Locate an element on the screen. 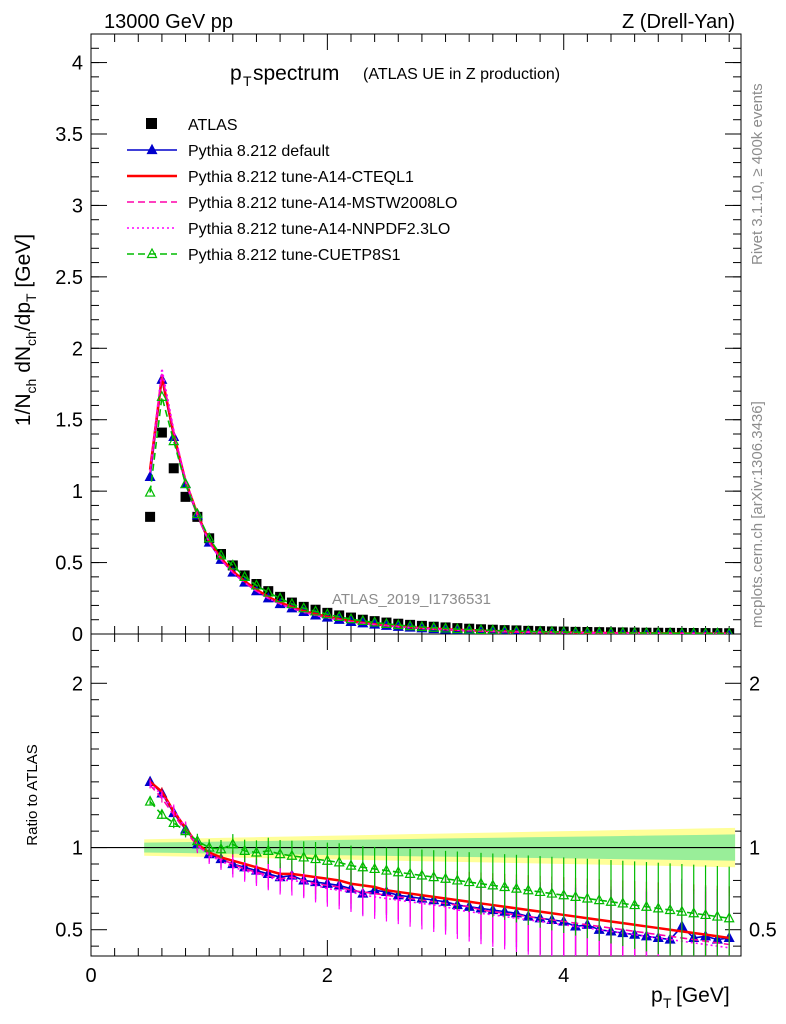  ratio-ytick-label-left: 1 is located at coordinates (77, 849).